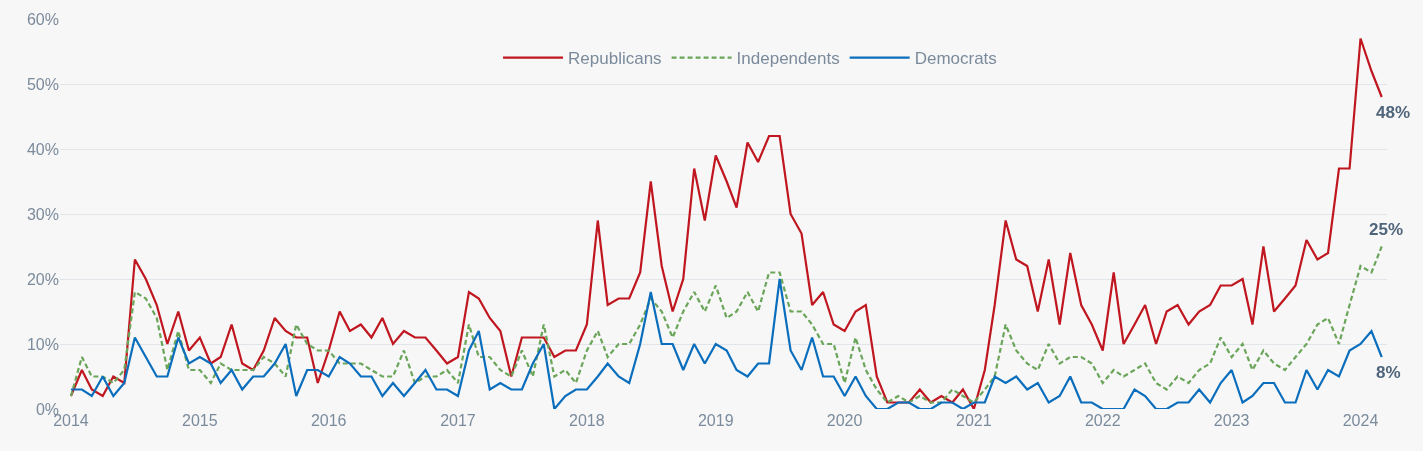  Describe the element at coordinates (328, 420) in the screenshot. I see `x-tick-label: 2016` at that location.